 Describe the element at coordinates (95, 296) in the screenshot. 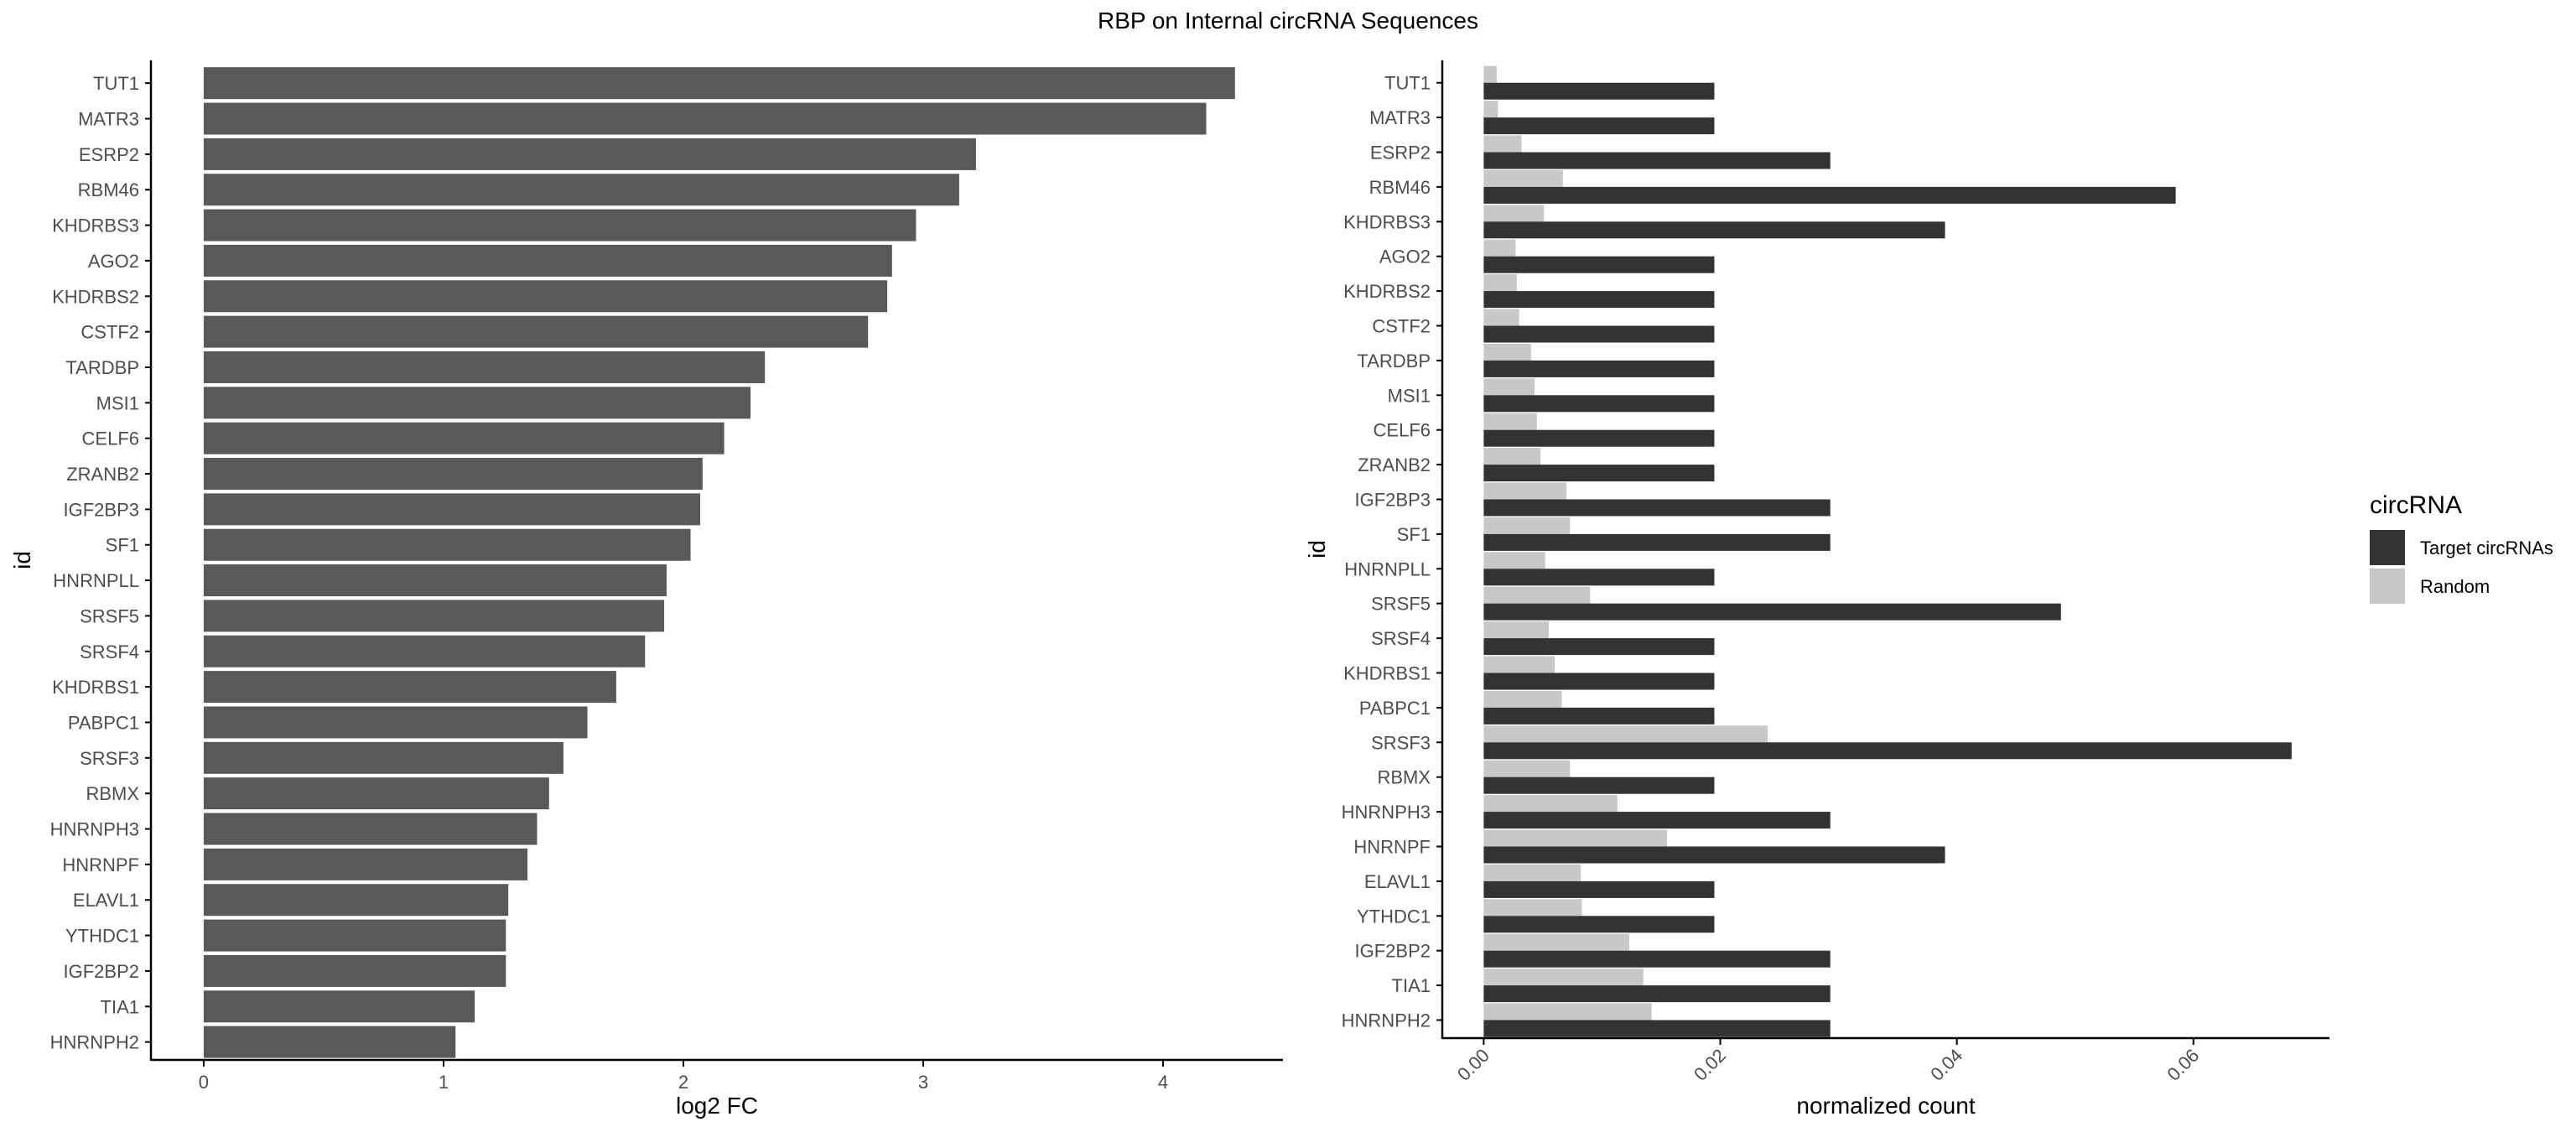

I see `y-tick-label: KHDRBS2` at that location.